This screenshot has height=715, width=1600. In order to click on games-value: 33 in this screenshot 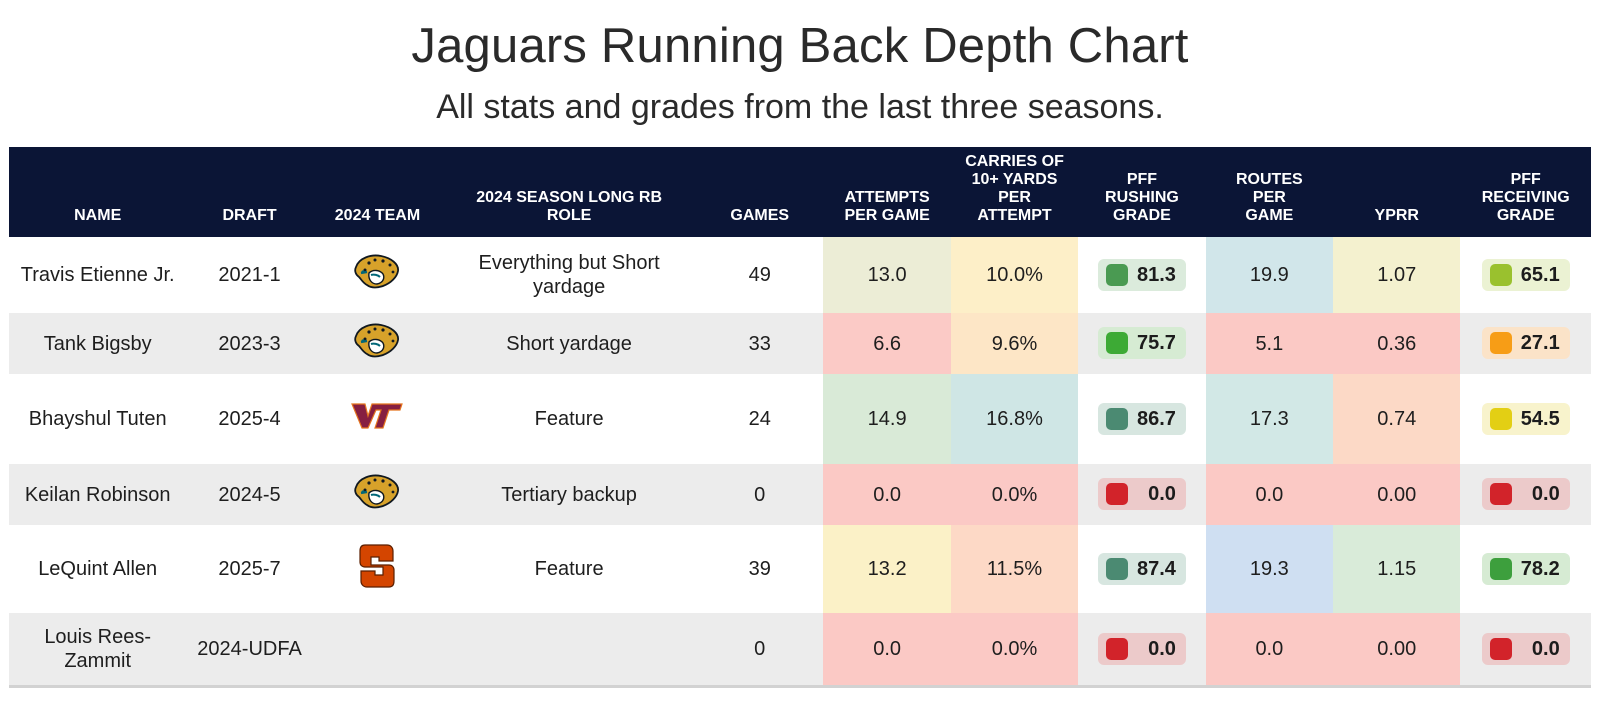, I will do `click(759, 343)`.